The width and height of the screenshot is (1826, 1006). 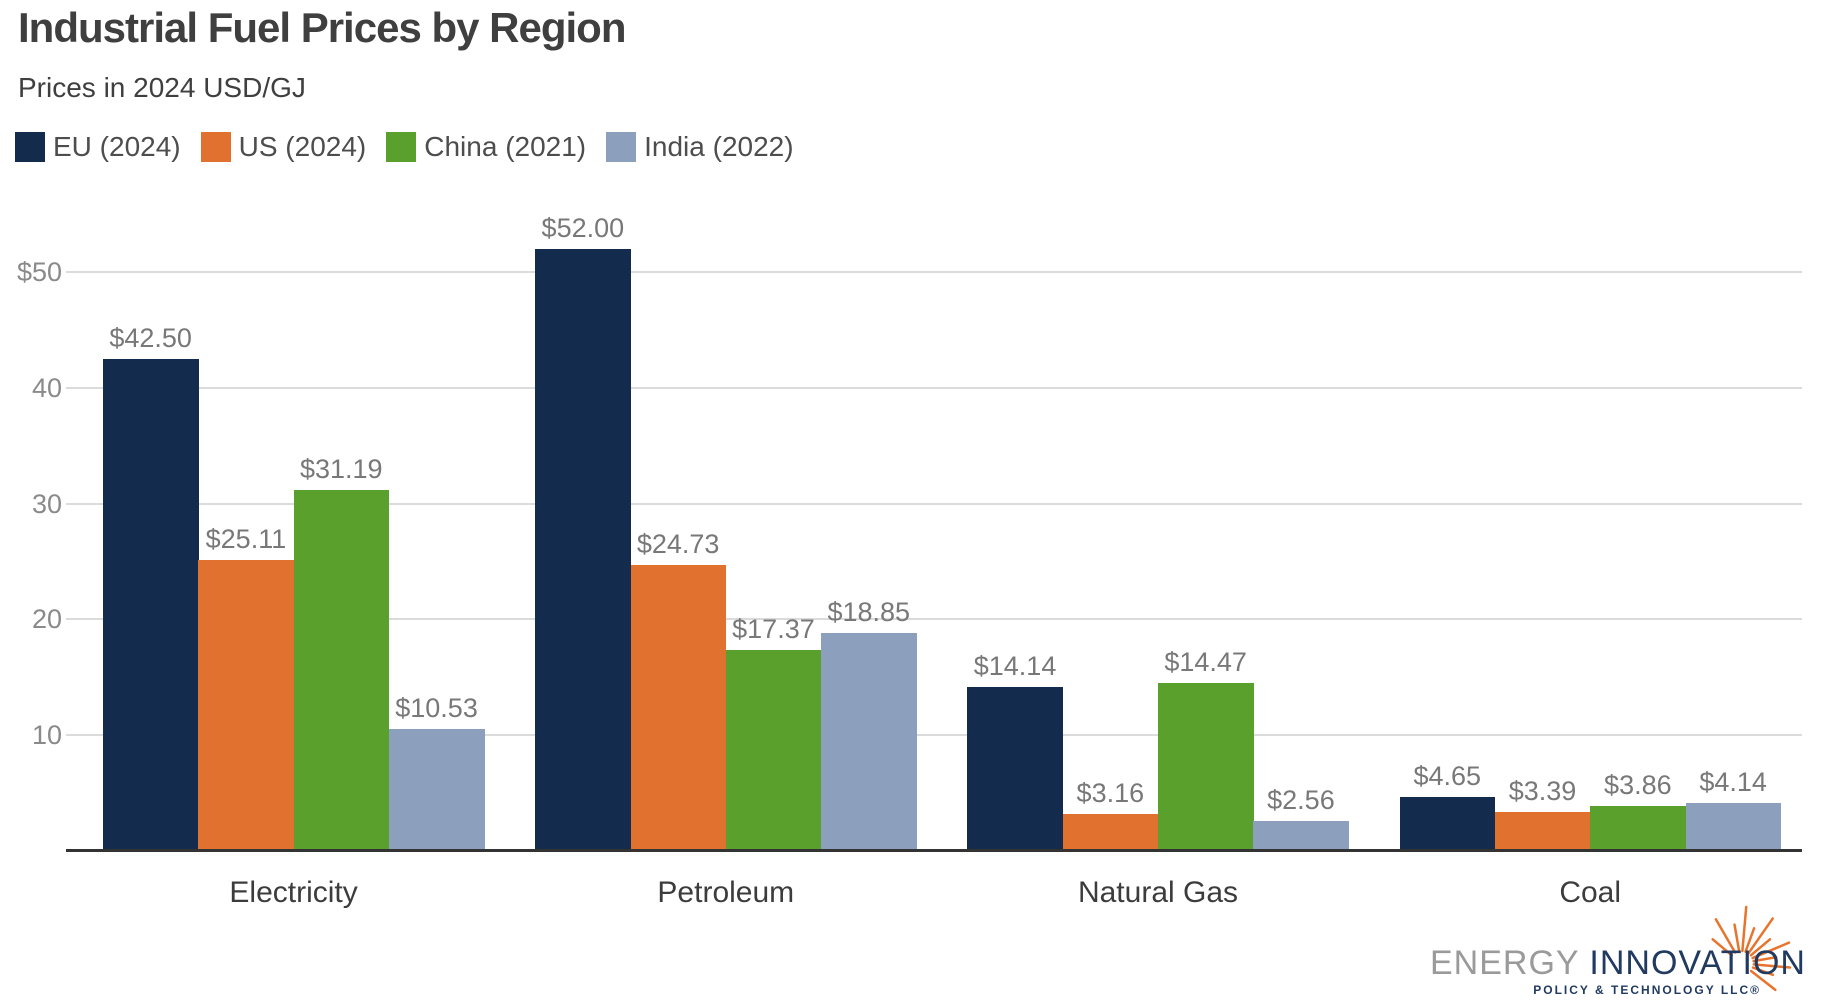 I want to click on y-tick-label: 20, so click(x=46, y=619).